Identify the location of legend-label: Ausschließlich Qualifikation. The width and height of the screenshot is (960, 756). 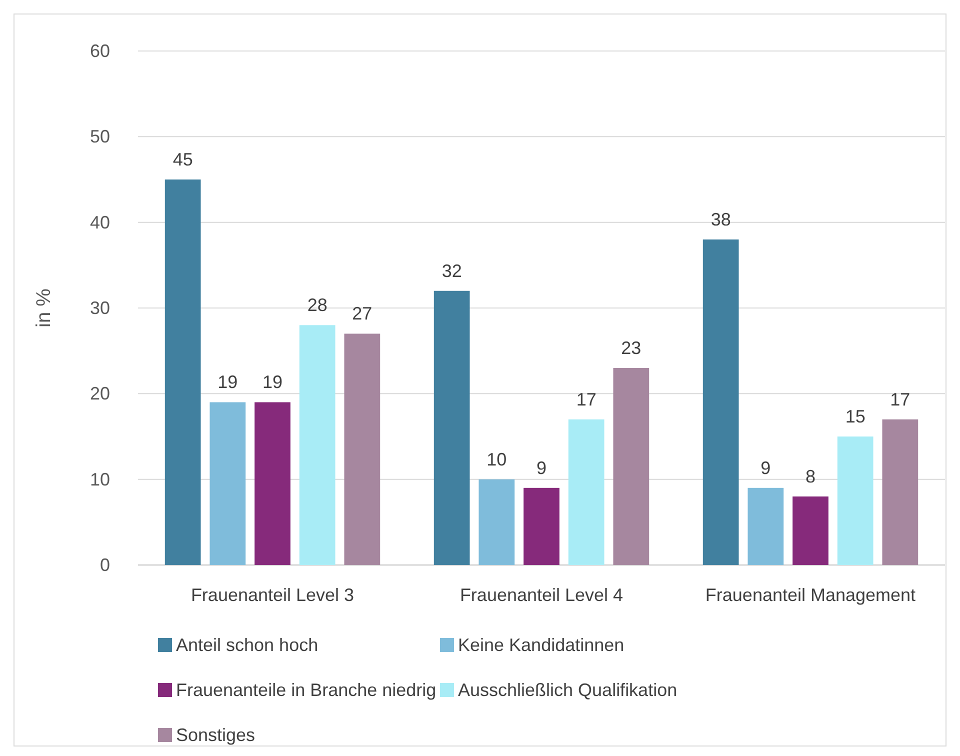
(568, 690).